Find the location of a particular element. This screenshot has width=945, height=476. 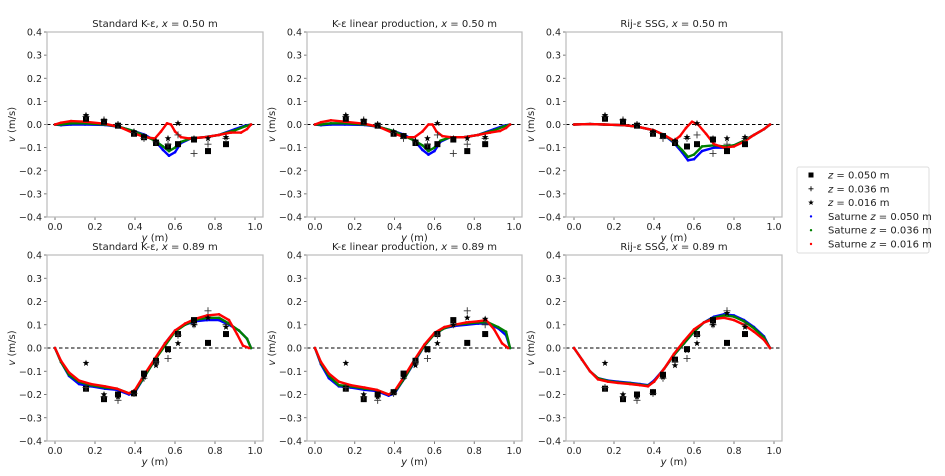

y-tick-label: 0.3 is located at coordinates (294, 279).